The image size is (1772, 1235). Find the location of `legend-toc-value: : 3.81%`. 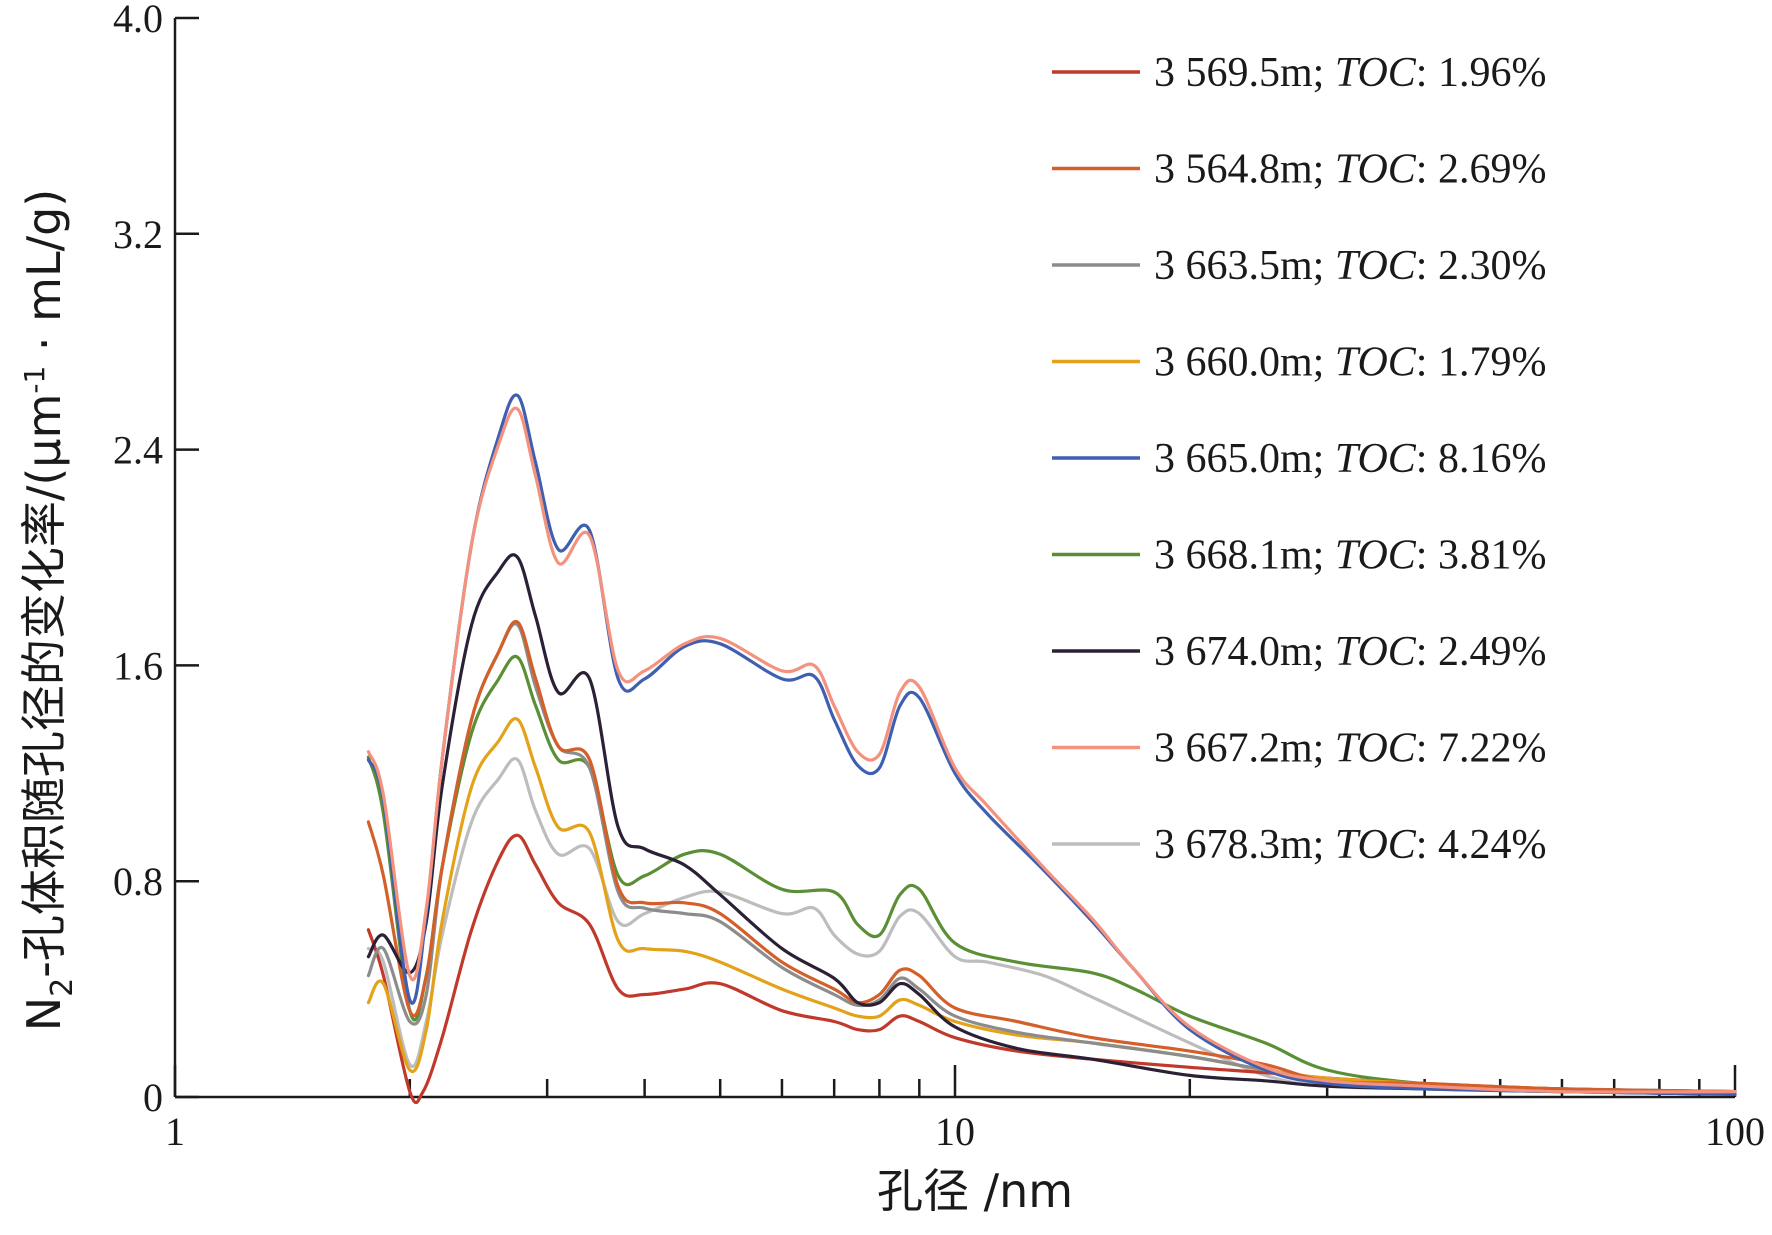

legend-toc-value: : 3.81% is located at coordinates (1481, 556).